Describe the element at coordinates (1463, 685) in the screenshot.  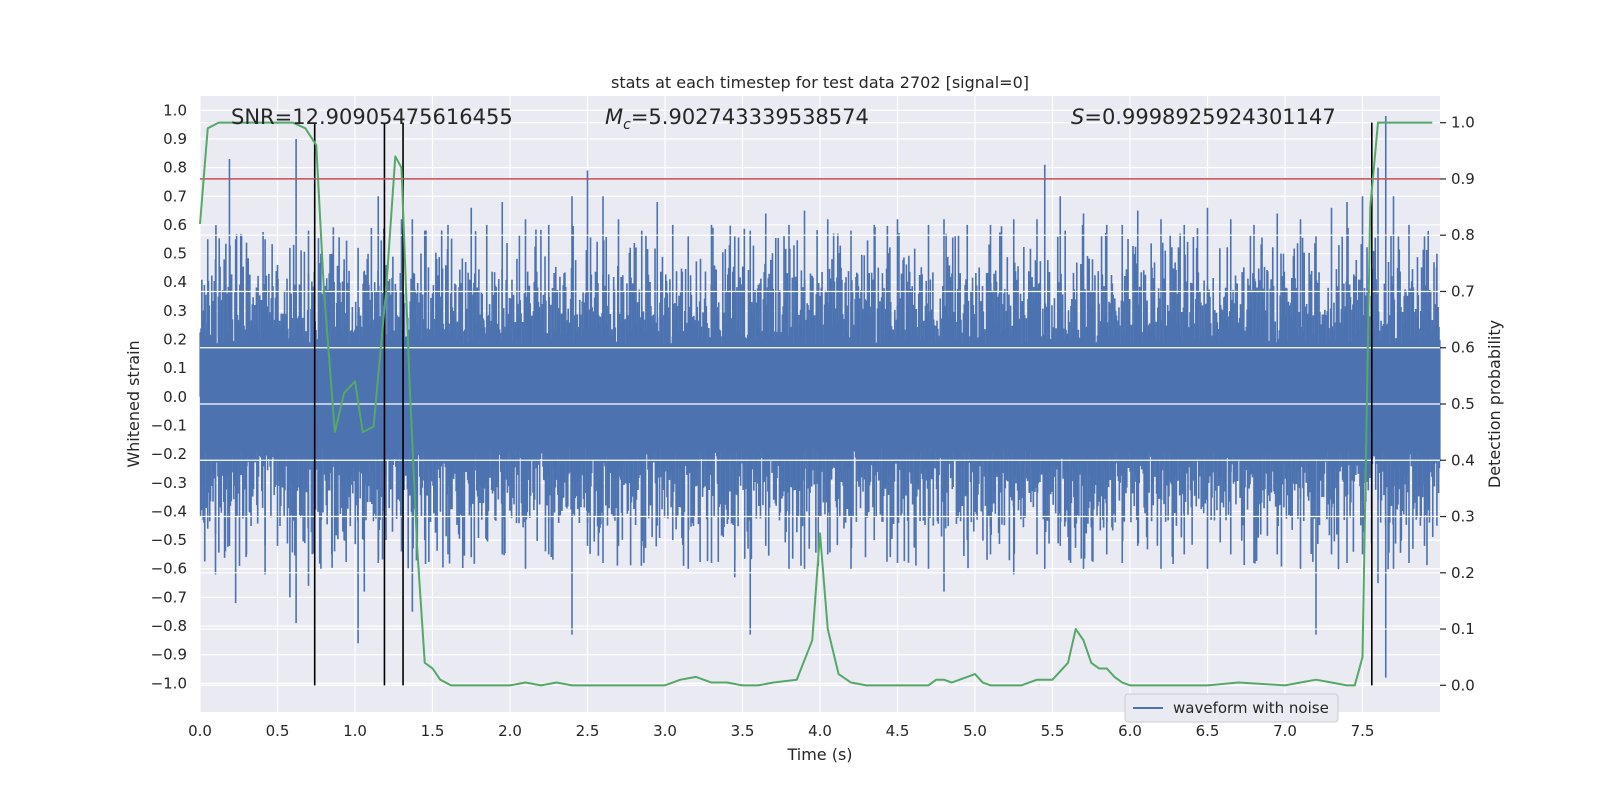
I see `y-right-tick-label: 0.0` at that location.